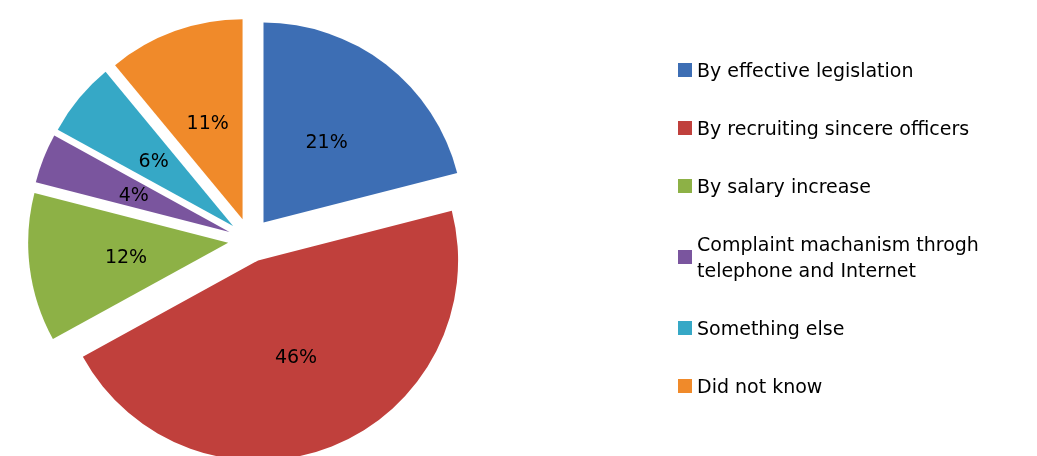 The height and width of the screenshot is (456, 1037). I want to click on data-label: 21%, so click(326, 141).